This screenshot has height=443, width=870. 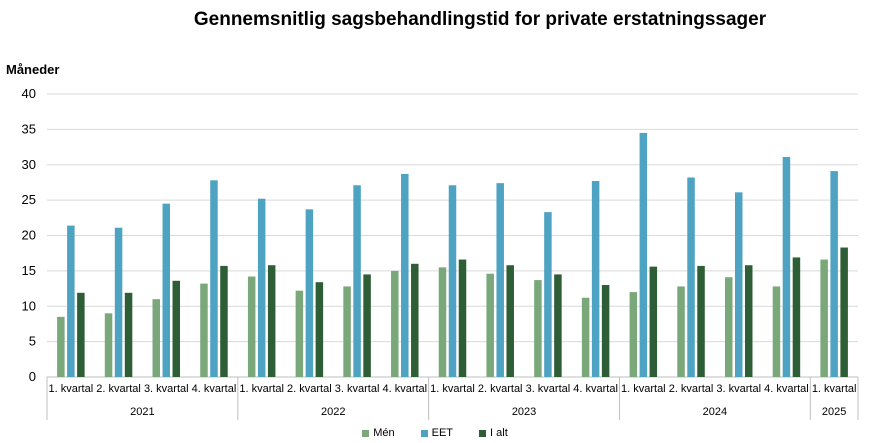 What do you see at coordinates (29, 305) in the screenshot?
I see `y-tick-label: 10` at bounding box center [29, 305].